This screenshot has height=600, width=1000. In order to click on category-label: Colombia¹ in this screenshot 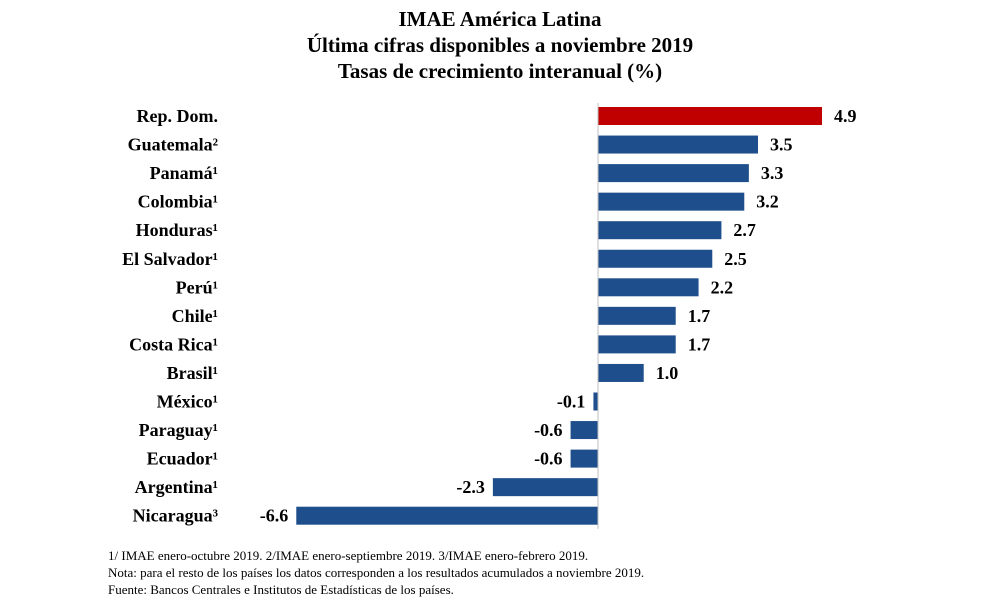, I will do `click(178, 202)`.